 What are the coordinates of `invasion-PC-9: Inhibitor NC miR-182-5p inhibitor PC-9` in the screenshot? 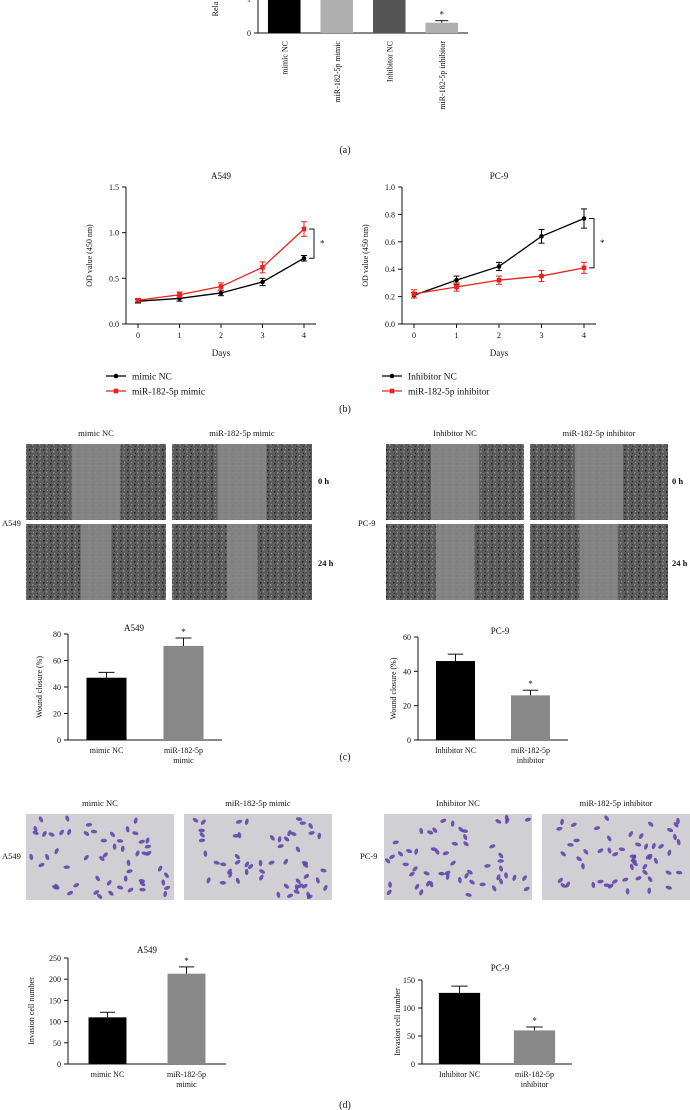 It's located at (525, 849).